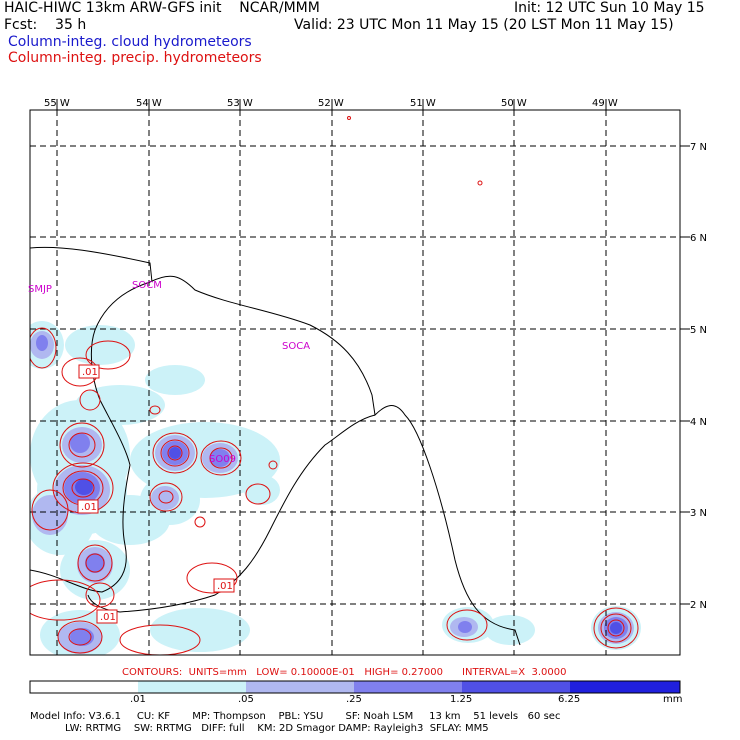  Describe the element at coordinates (90, 372) in the screenshot. I see `contour-label-1: .01` at that location.